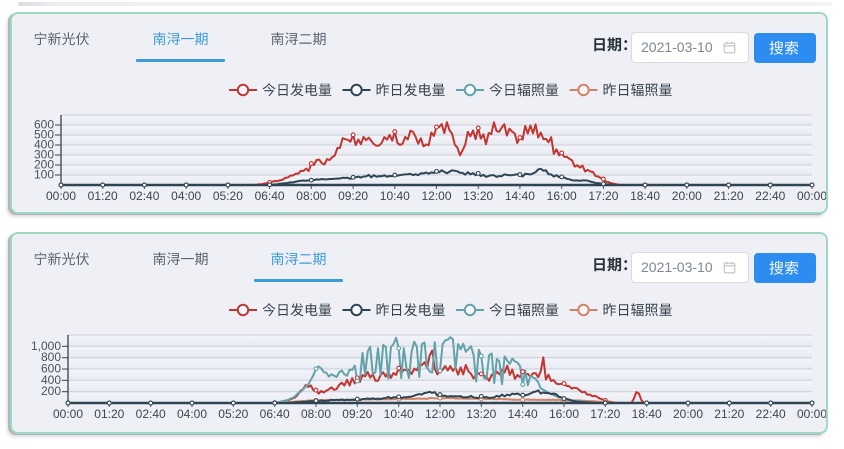 This screenshot has height=449, width=844. What do you see at coordinates (46, 346) in the screenshot?
I see `svg-text: 1,000` at bounding box center [46, 346].